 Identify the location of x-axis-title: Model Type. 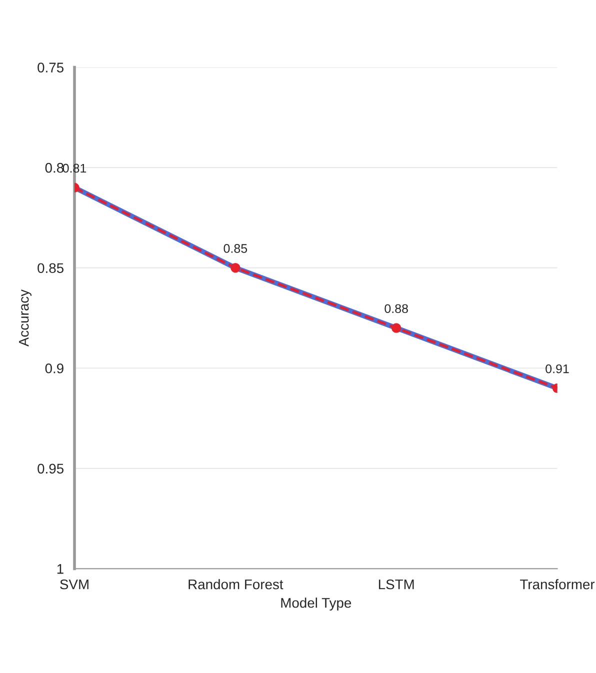
(316, 604).